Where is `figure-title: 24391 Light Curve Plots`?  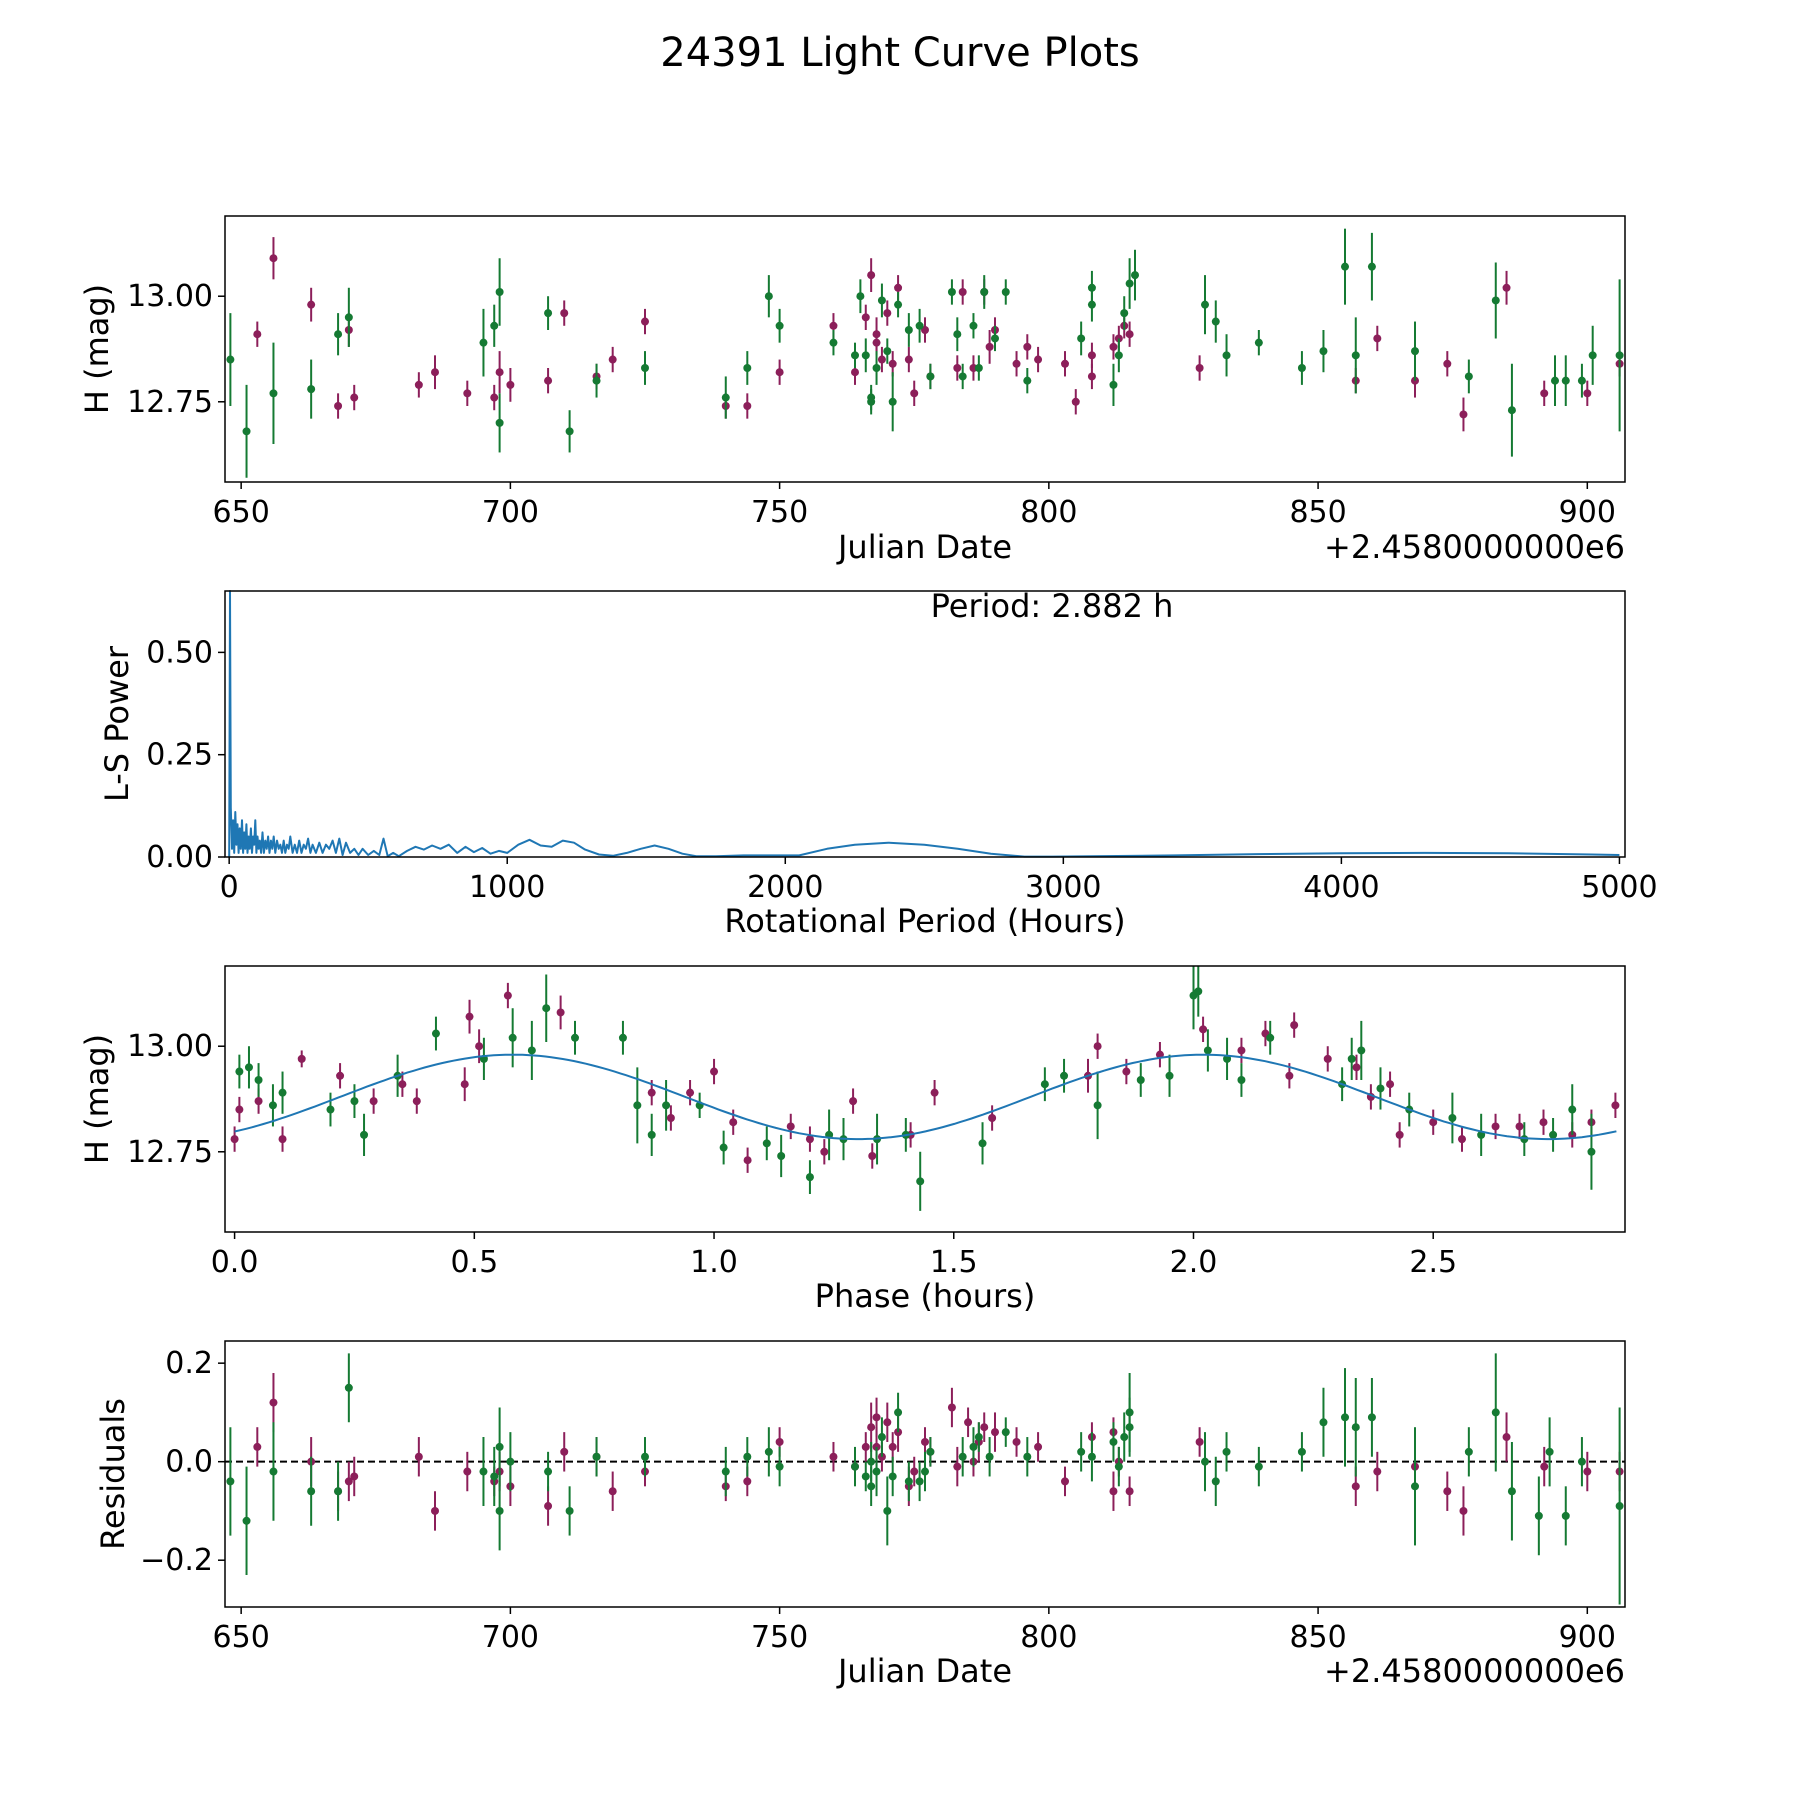 figure-title: 24391 Light Curve Plots is located at coordinates (899, 53).